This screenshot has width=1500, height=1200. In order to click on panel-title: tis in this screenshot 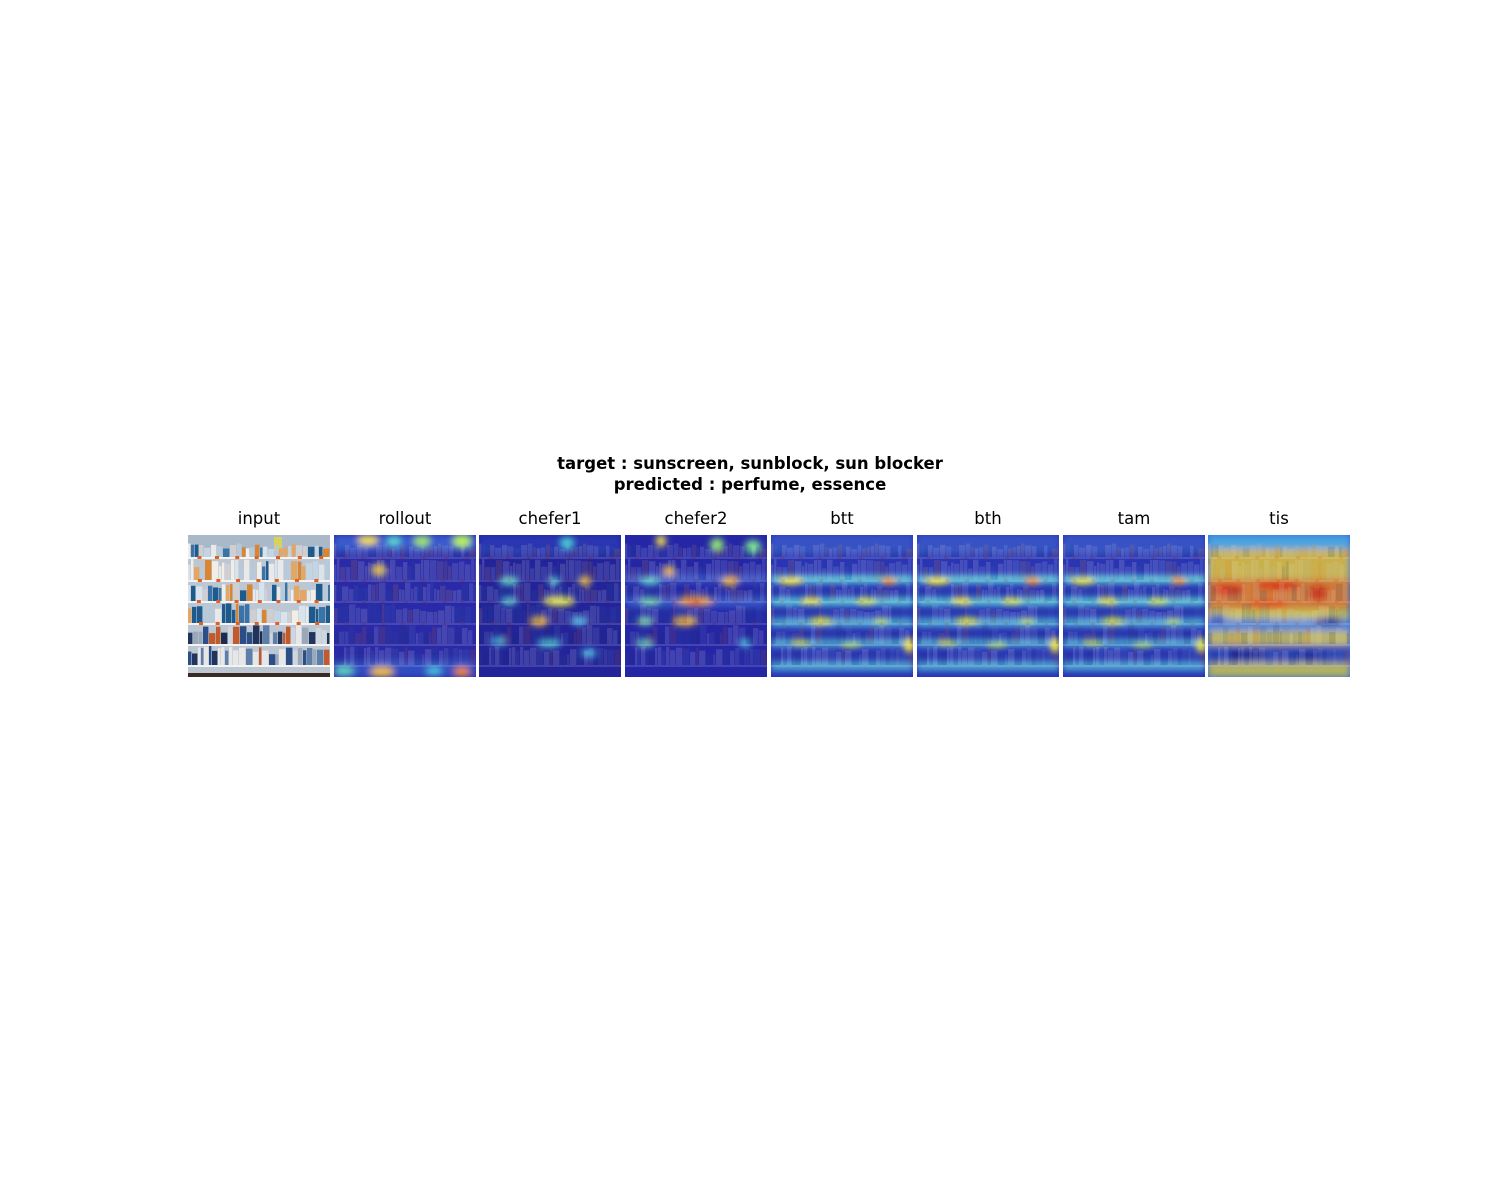, I will do `click(1279, 518)`.